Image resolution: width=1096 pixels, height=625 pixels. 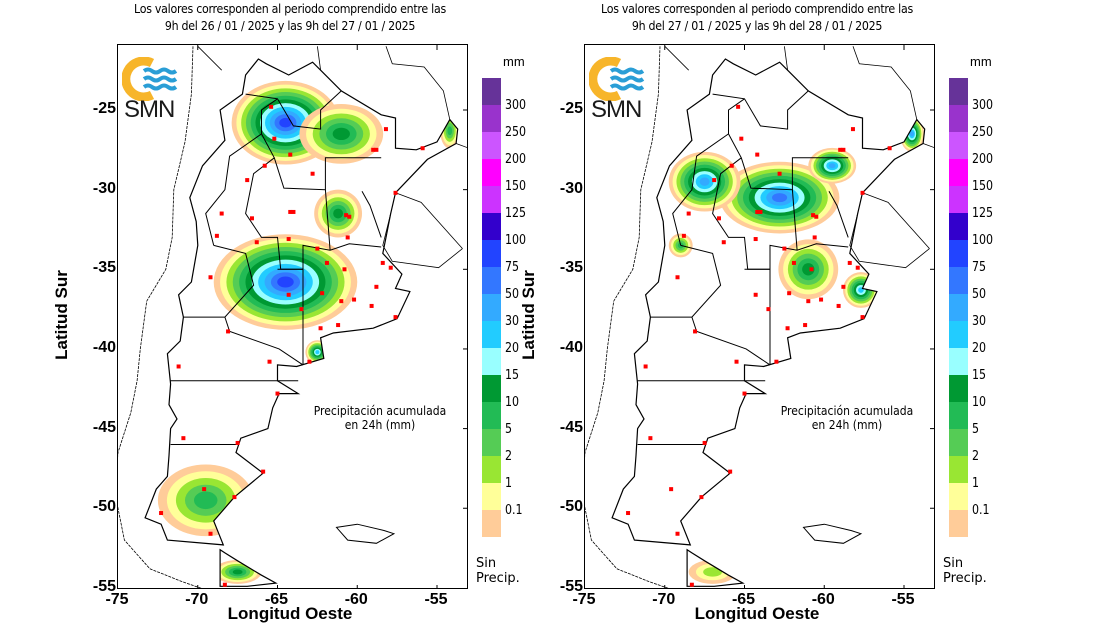 I want to click on legend-label: 0.1, so click(x=981, y=510).